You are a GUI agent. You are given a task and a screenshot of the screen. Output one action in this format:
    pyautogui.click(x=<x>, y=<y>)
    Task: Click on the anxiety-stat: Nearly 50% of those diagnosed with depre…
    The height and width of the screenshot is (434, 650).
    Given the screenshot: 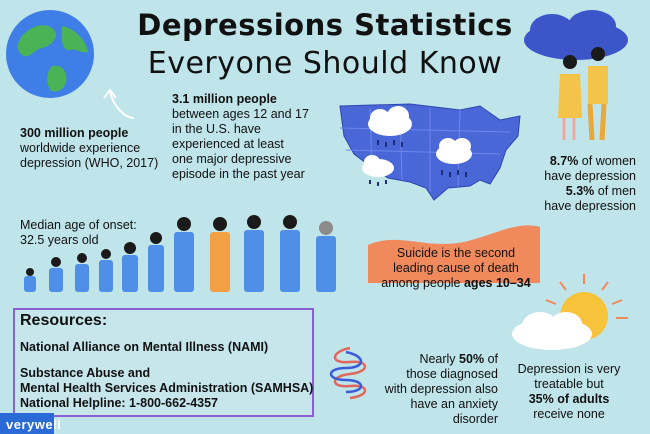 What is the action you would take?
    pyautogui.click(x=439, y=389)
    